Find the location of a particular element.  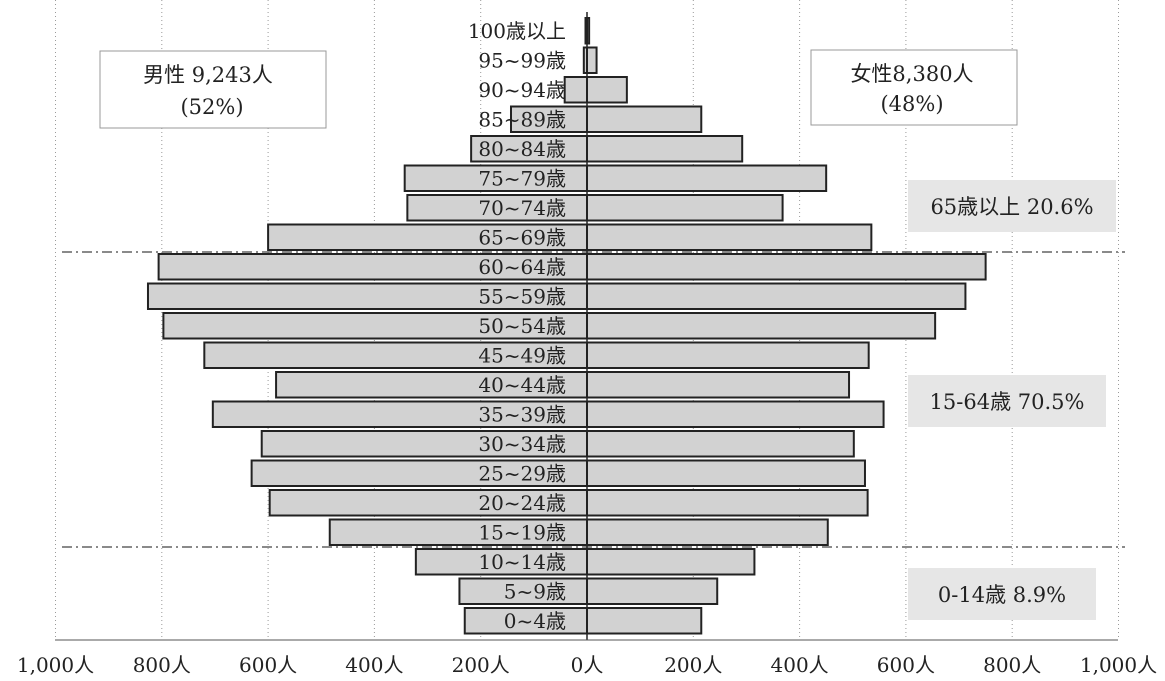

female-legend-box: 女性8,380人 (48%) is located at coordinates (914, 87).